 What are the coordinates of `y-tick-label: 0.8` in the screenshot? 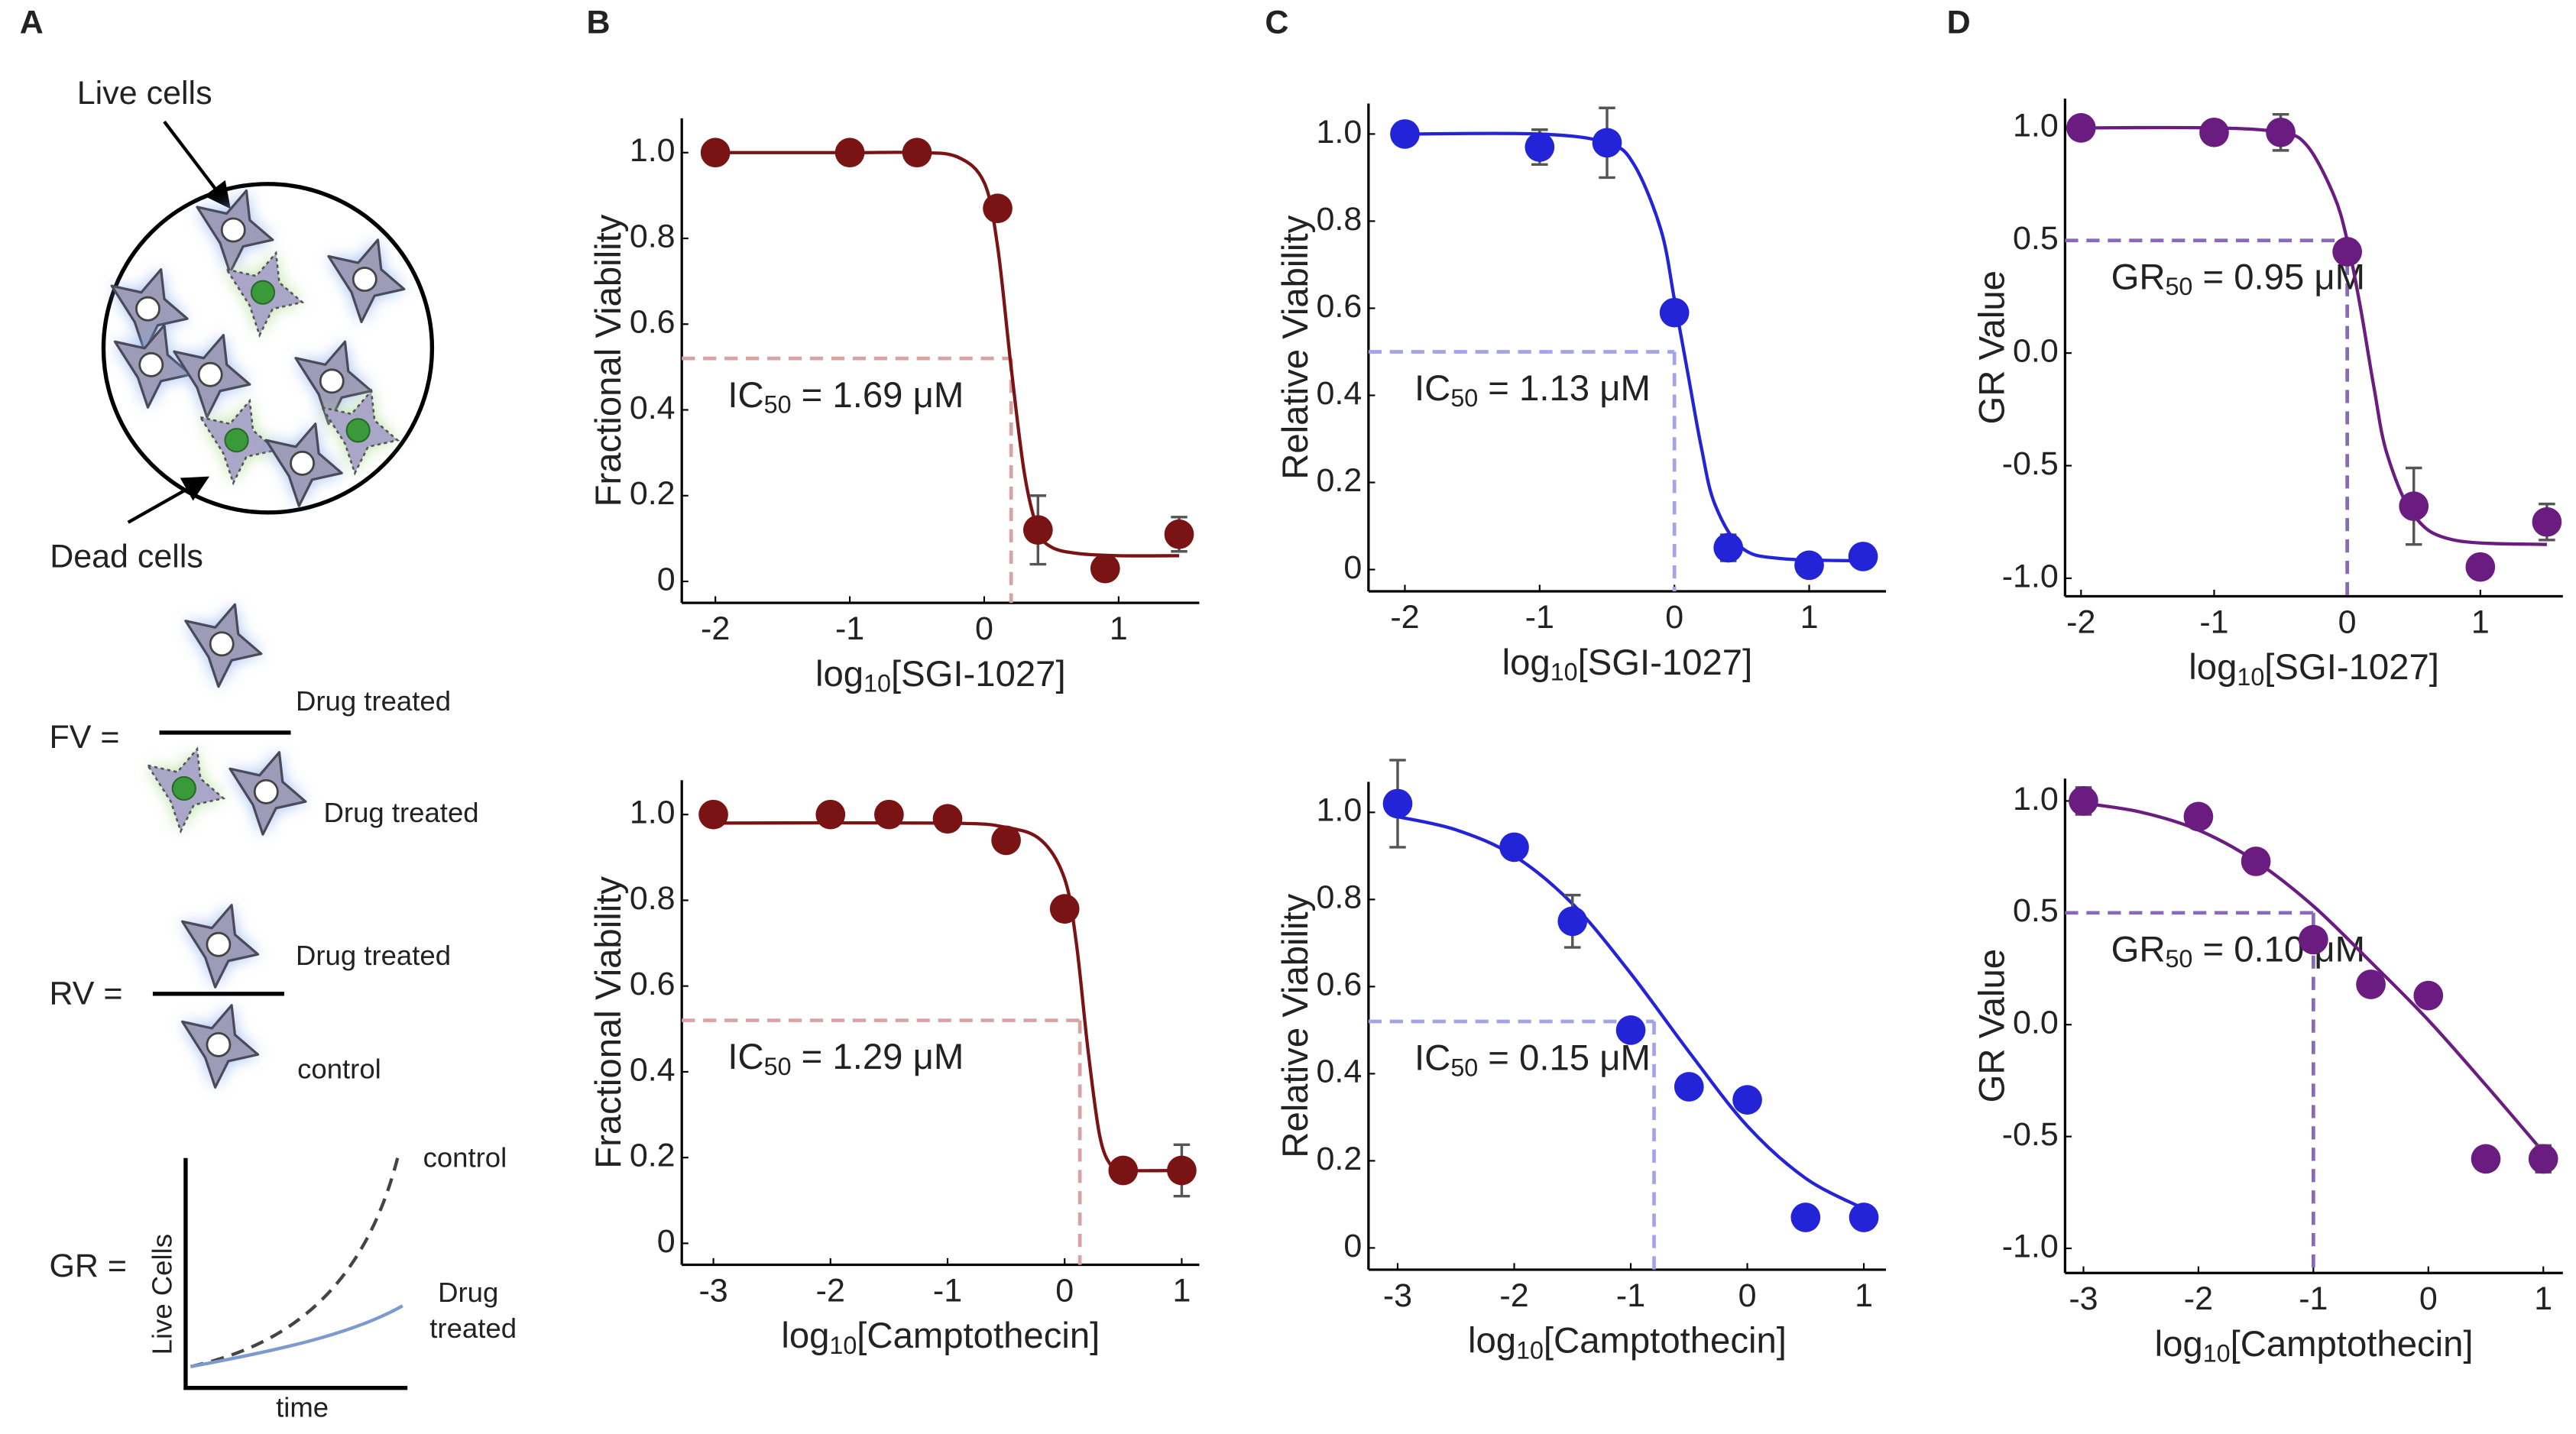 It's located at (1339, 897).